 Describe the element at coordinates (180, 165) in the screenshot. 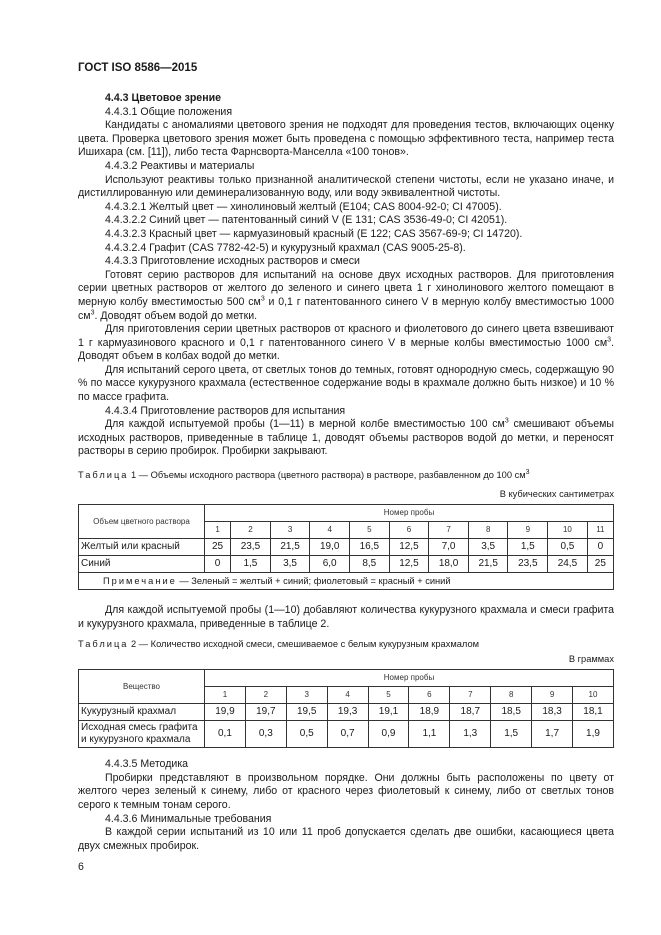

I see `subsection-title: 4.4.3.2 Реактивы и материалы` at that location.